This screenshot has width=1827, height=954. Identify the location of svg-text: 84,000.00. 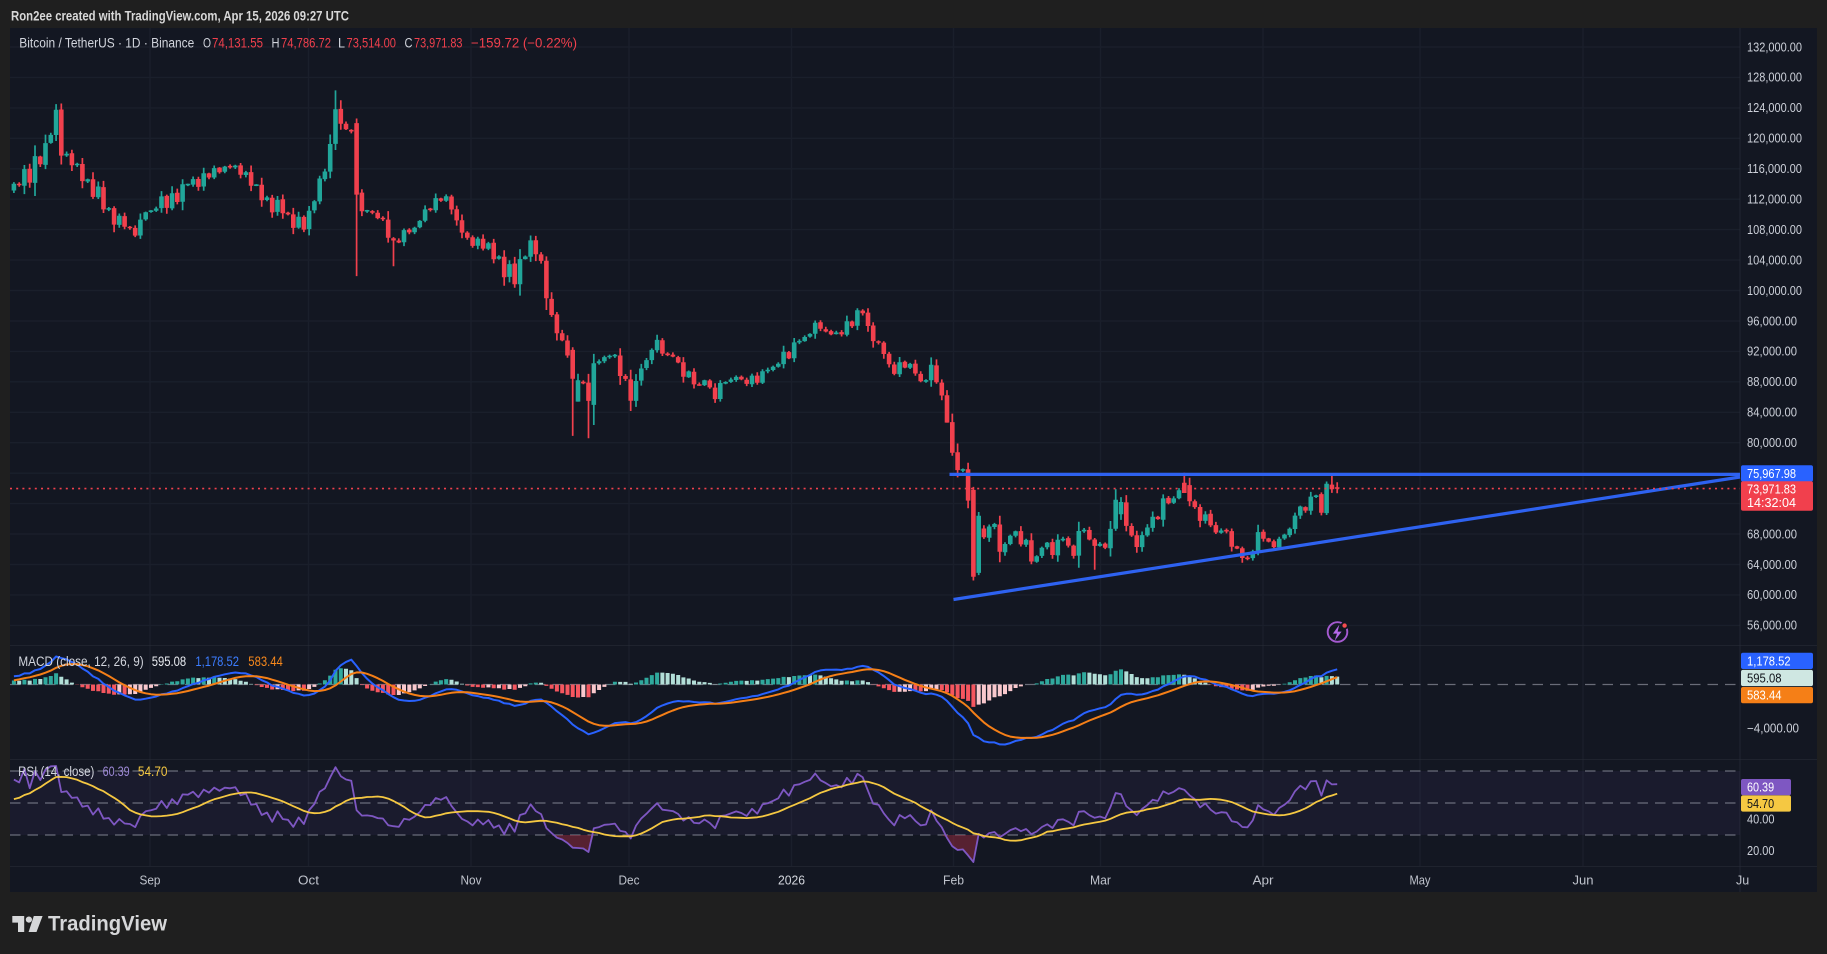
(1772, 413).